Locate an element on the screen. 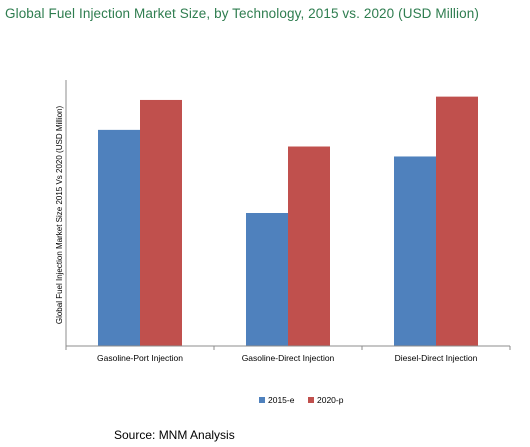 The image size is (530, 447). legend-label-2015-e: 2015-e is located at coordinates (281, 400).